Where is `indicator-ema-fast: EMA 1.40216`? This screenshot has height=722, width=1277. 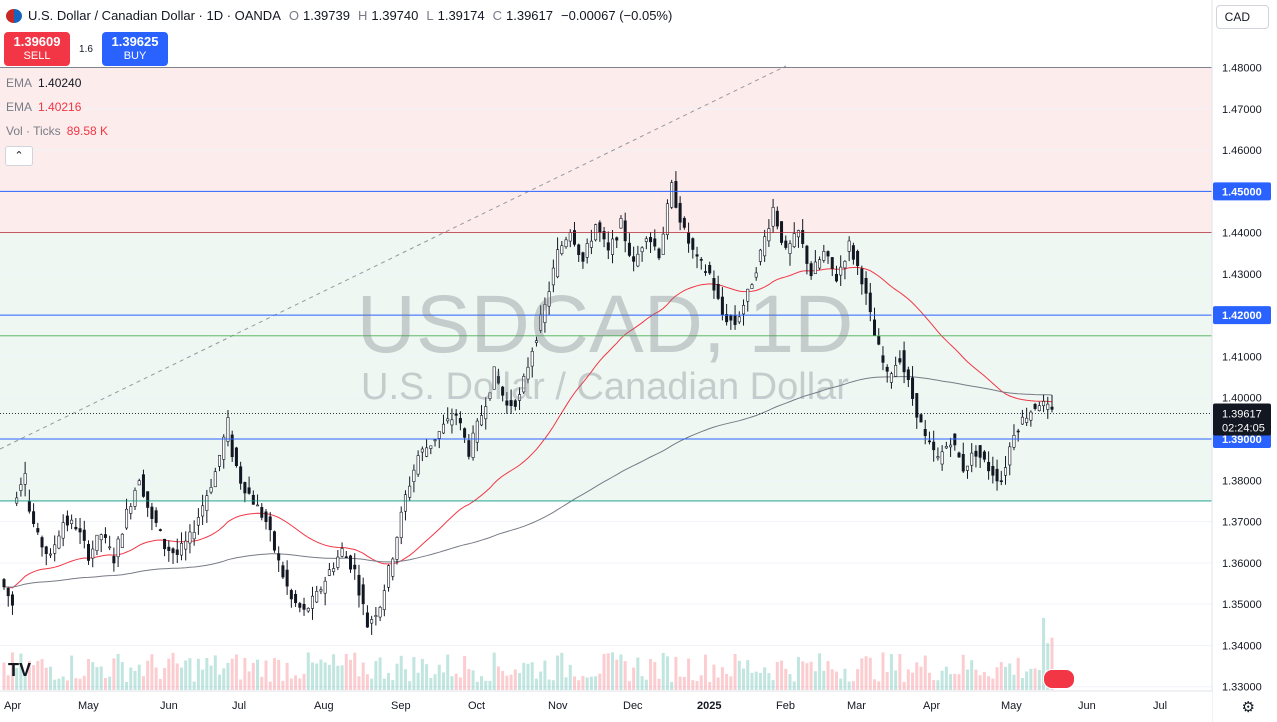 indicator-ema-fast: EMA 1.40216 is located at coordinates (43, 107).